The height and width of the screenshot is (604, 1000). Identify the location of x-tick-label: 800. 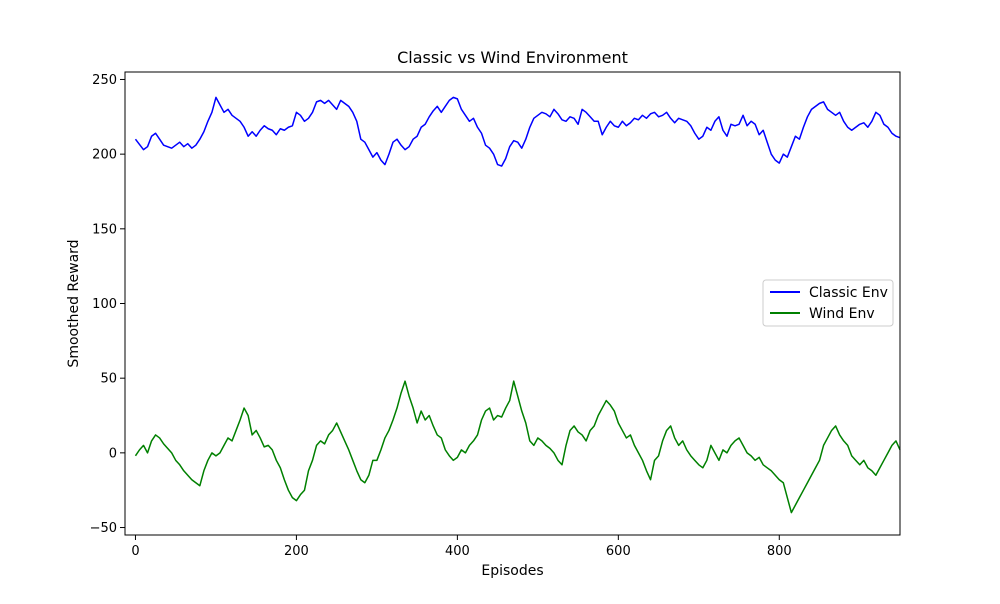
(779, 551).